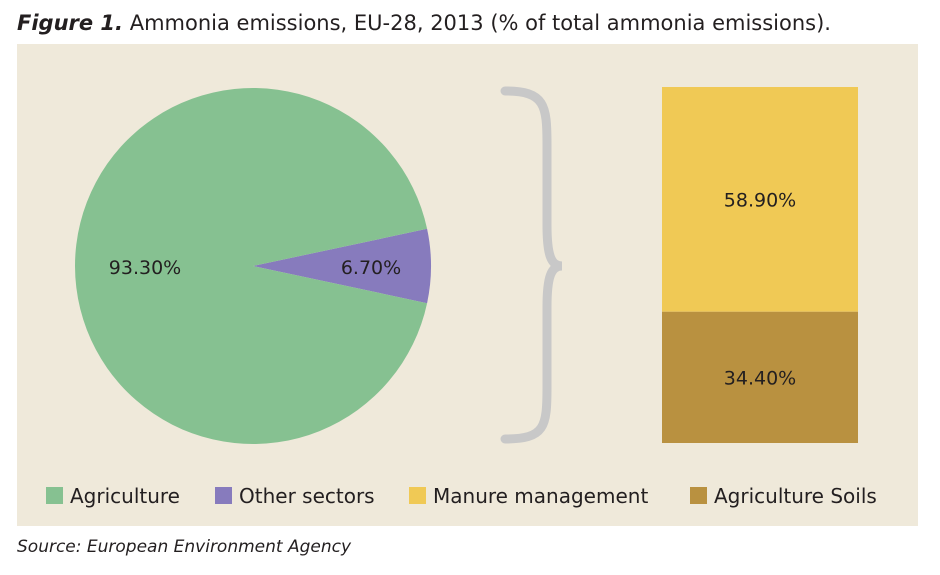 This screenshot has width=940, height=575. I want to click on bar-label-manure-management: 58.90%, so click(760, 200).